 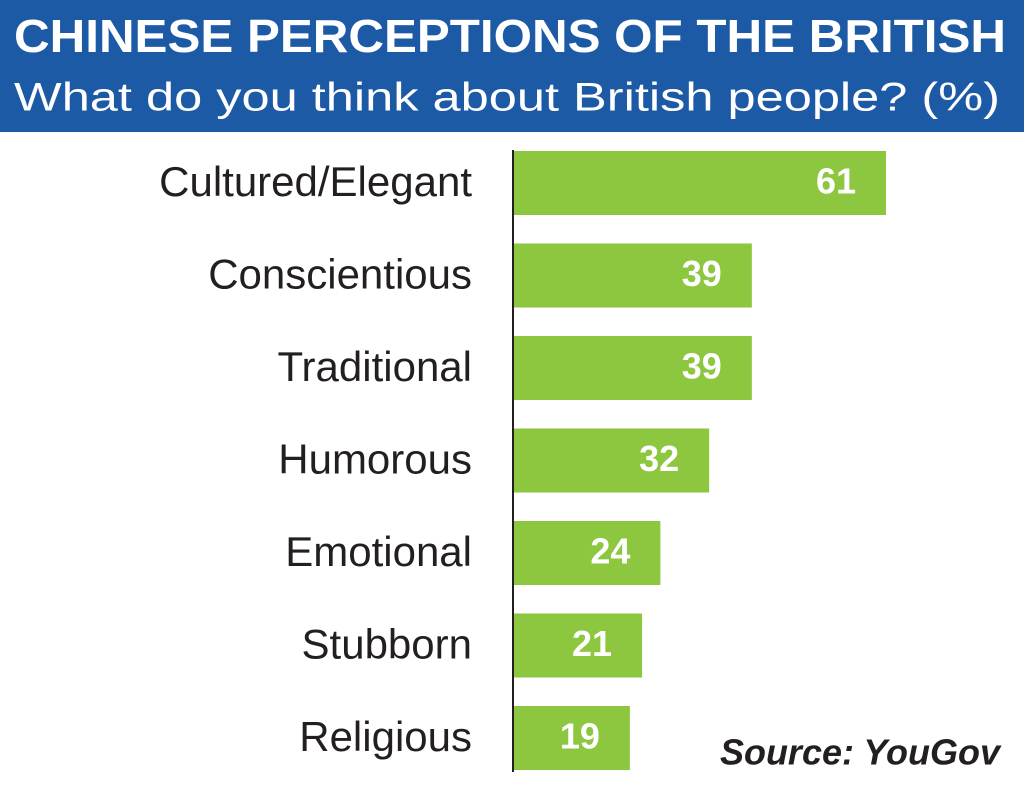 I want to click on value-label: 19, so click(x=580, y=736).